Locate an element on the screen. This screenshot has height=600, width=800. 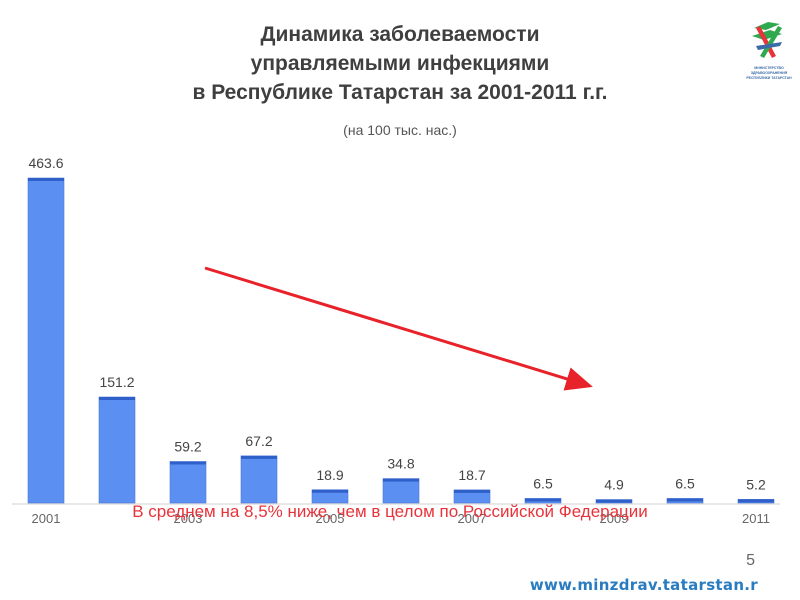
bar-top-edge-2005 is located at coordinates (330, 491).